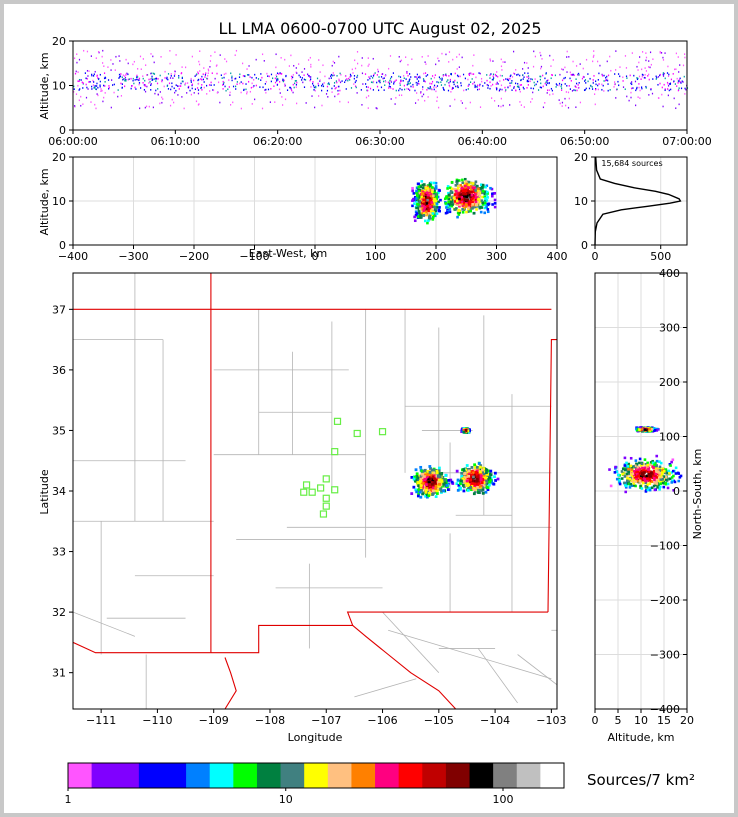 This screenshot has height=817, width=738. I want to click on histogram-ytick-label: 10, so click(581, 201).